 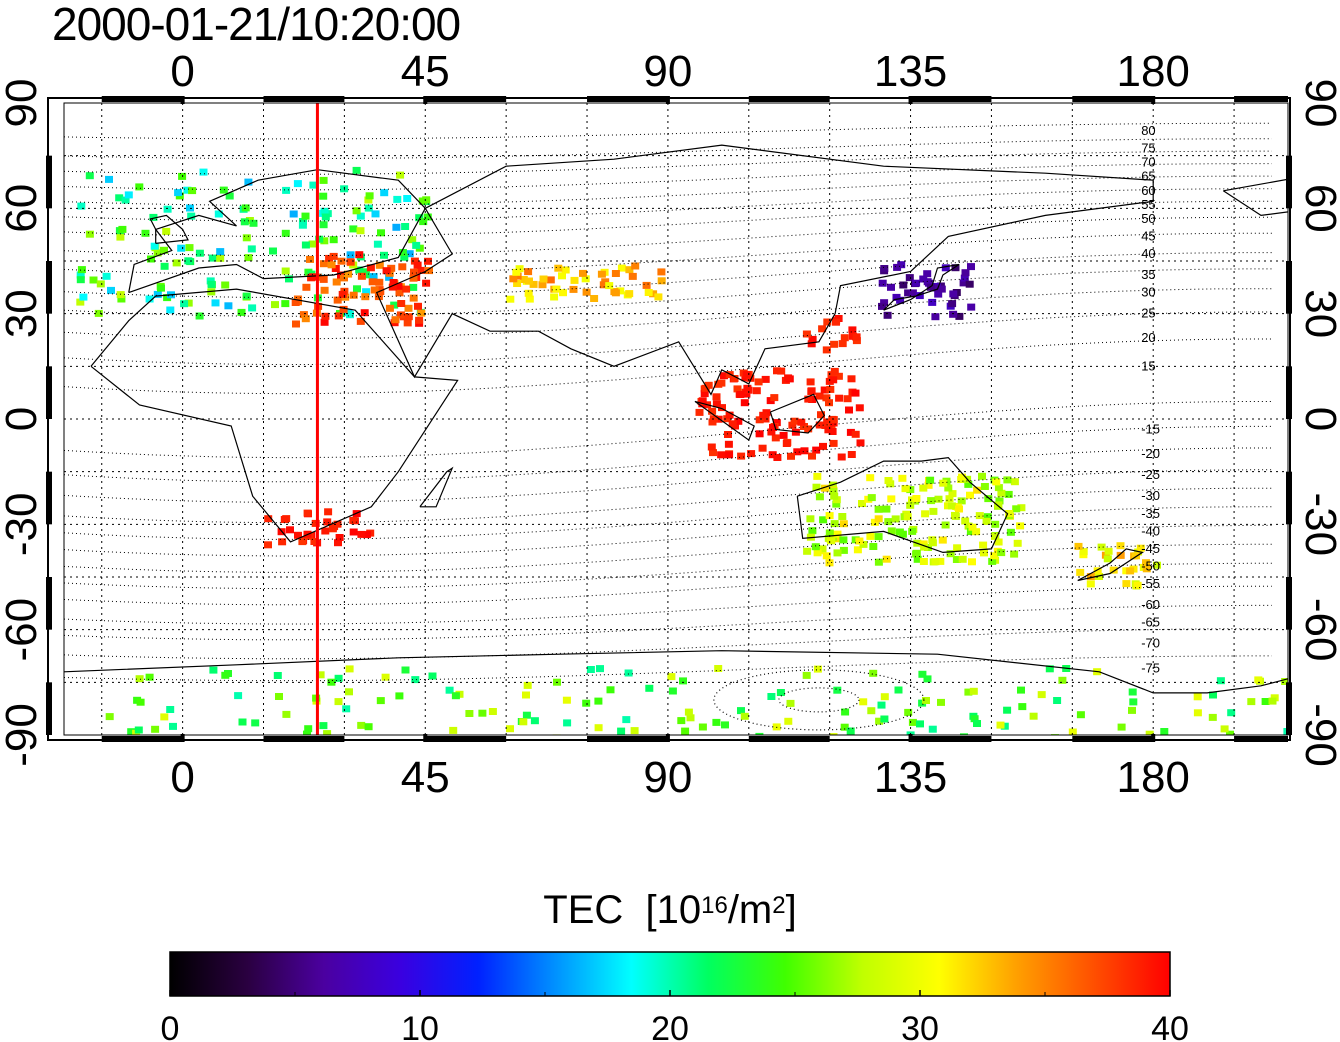 What do you see at coordinates (1152, 777) in the screenshot?
I see `bottom-lon-tick-label: 180` at bounding box center [1152, 777].